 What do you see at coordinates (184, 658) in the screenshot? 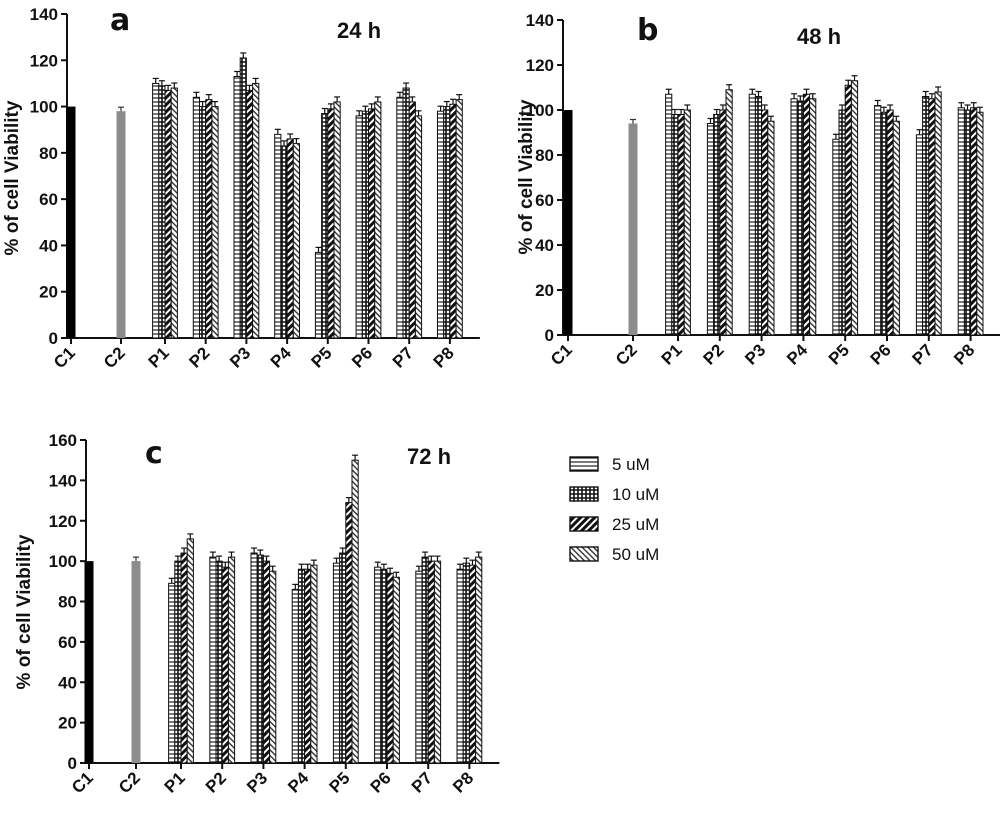
I see `panel-c-bar-p1-25um` at bounding box center [184, 658].